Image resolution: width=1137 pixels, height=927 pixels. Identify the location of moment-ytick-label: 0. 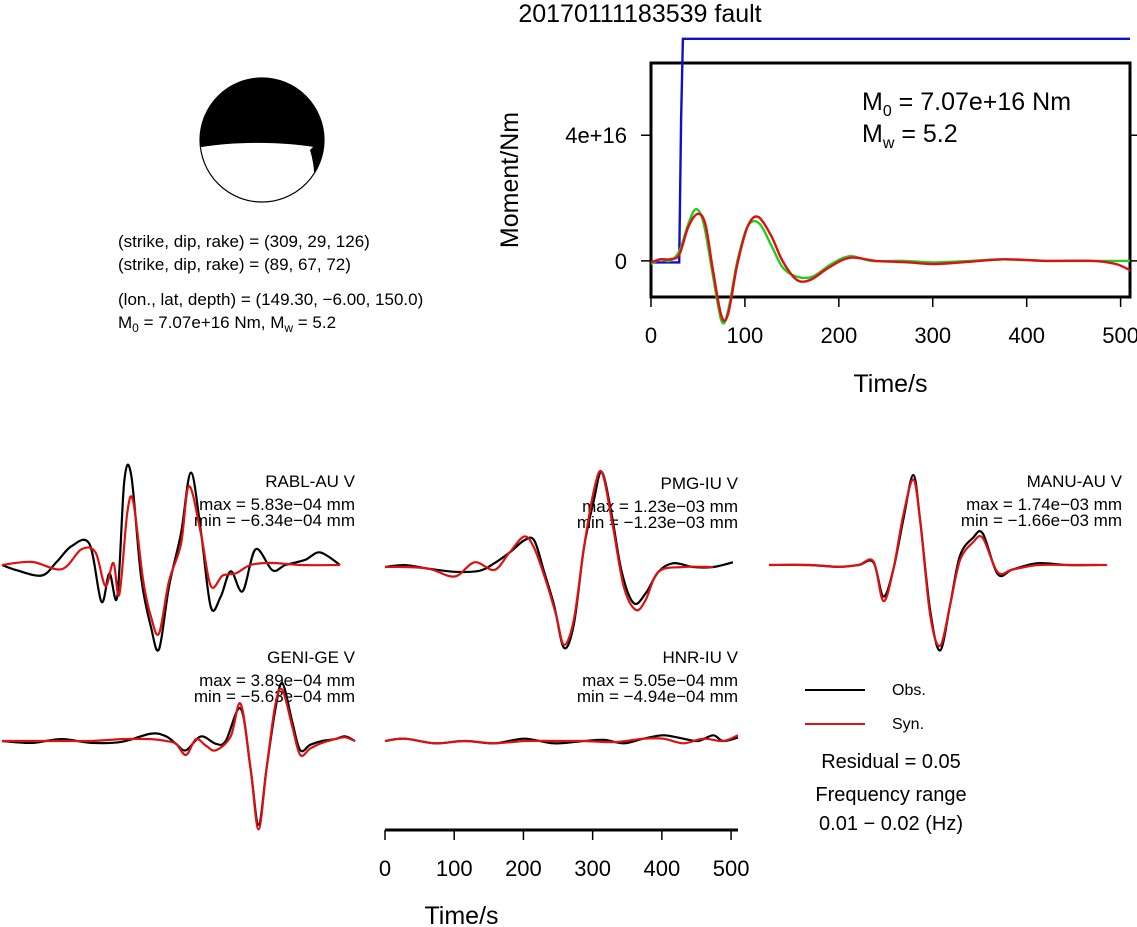
(621, 261).